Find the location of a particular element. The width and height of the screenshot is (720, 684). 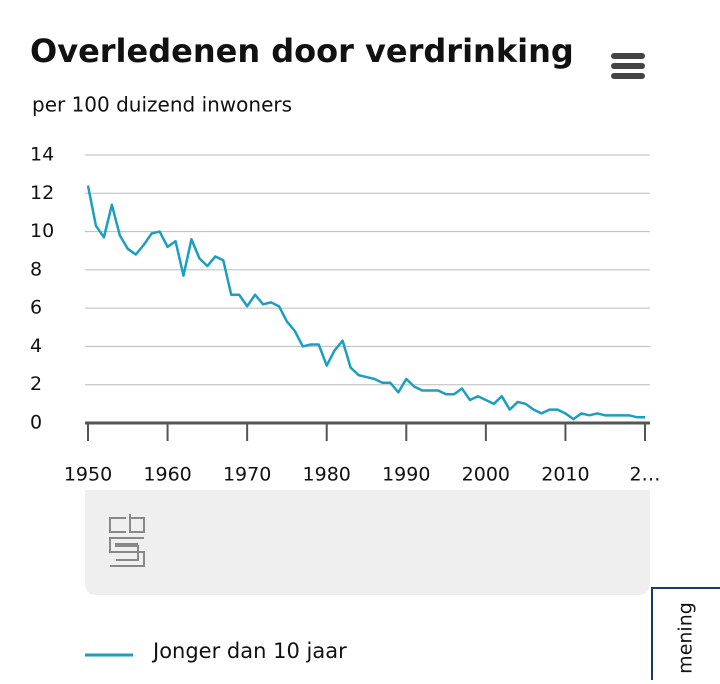

y-tick-label: 4 is located at coordinates (36, 346).